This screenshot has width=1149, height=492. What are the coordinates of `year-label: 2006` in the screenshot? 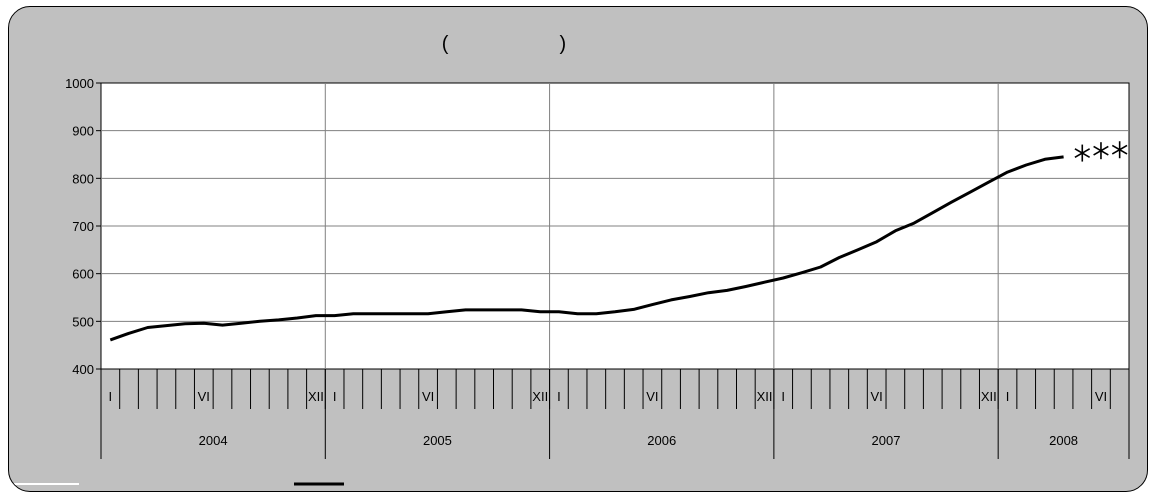 It's located at (661, 440).